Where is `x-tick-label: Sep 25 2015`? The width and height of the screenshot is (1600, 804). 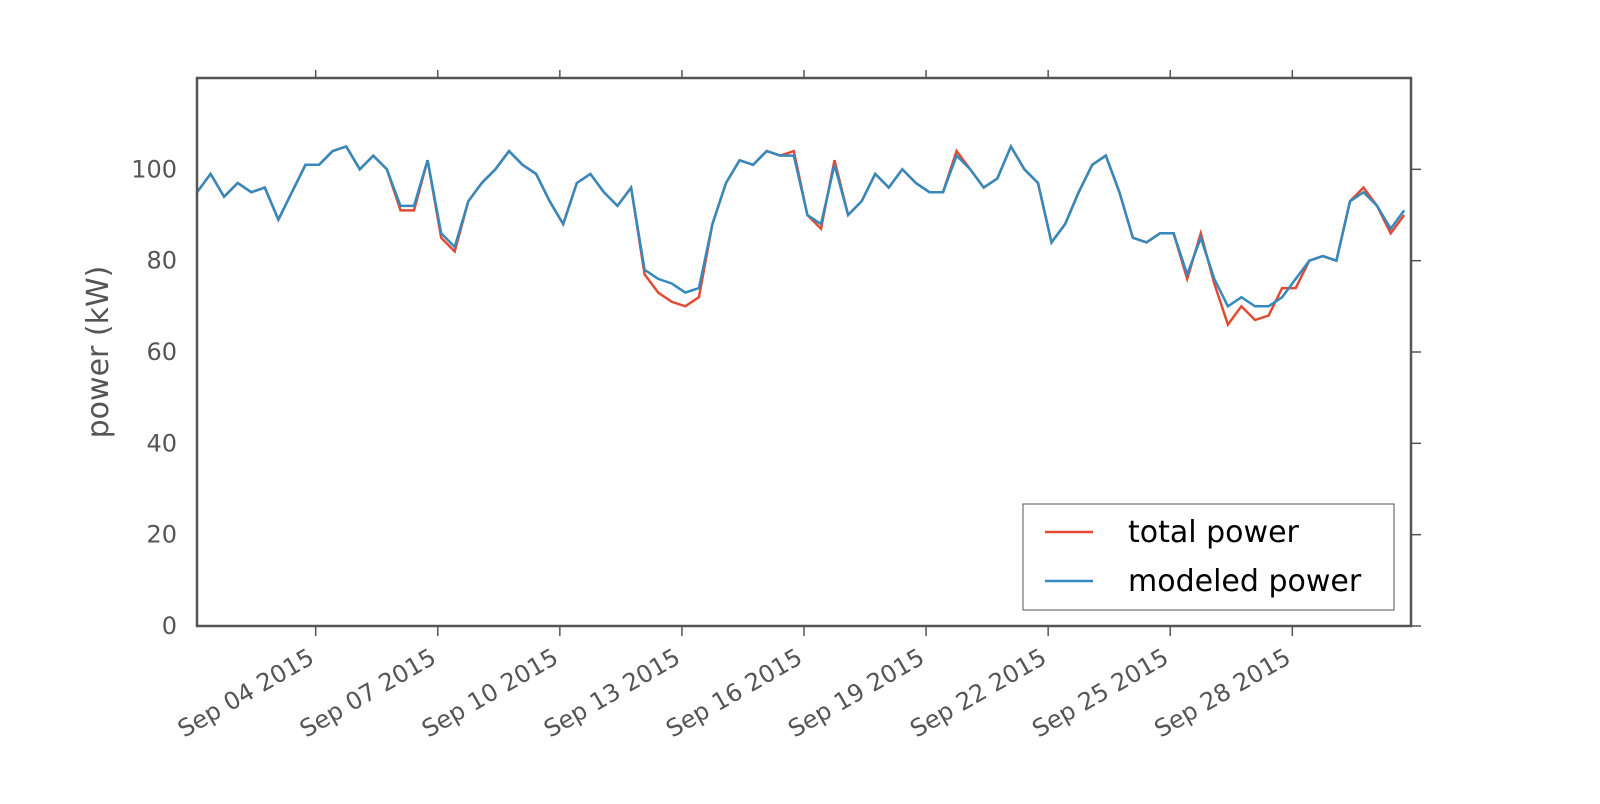 x-tick-label: Sep 25 2015 is located at coordinates (1101, 693).